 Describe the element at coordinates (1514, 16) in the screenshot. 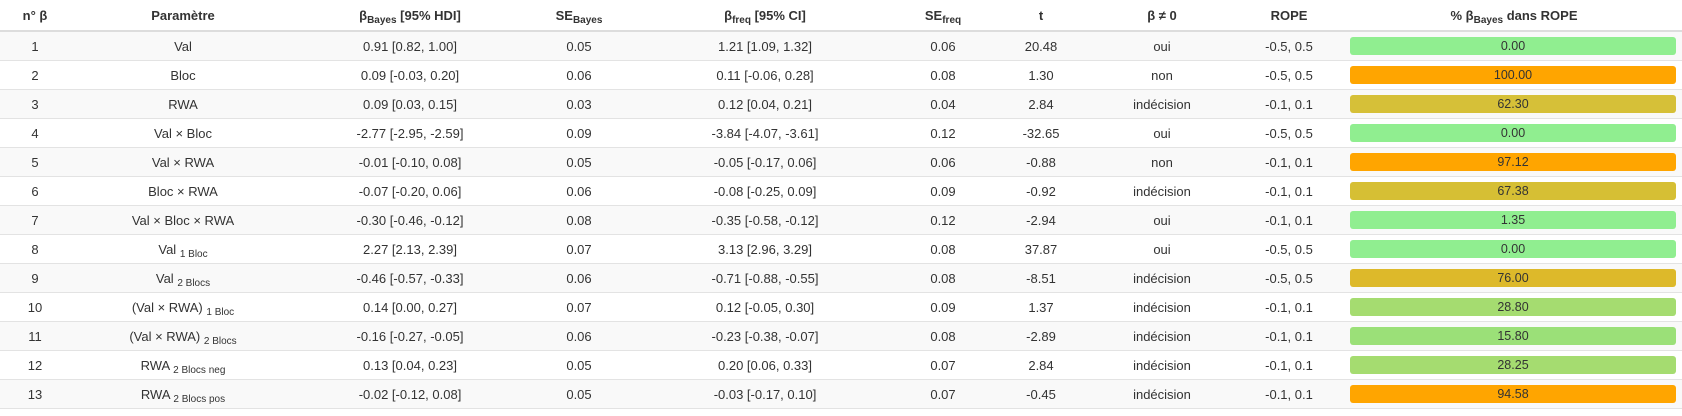

I see `header-pct-in-rope: % βBayes dans ROPE` at that location.